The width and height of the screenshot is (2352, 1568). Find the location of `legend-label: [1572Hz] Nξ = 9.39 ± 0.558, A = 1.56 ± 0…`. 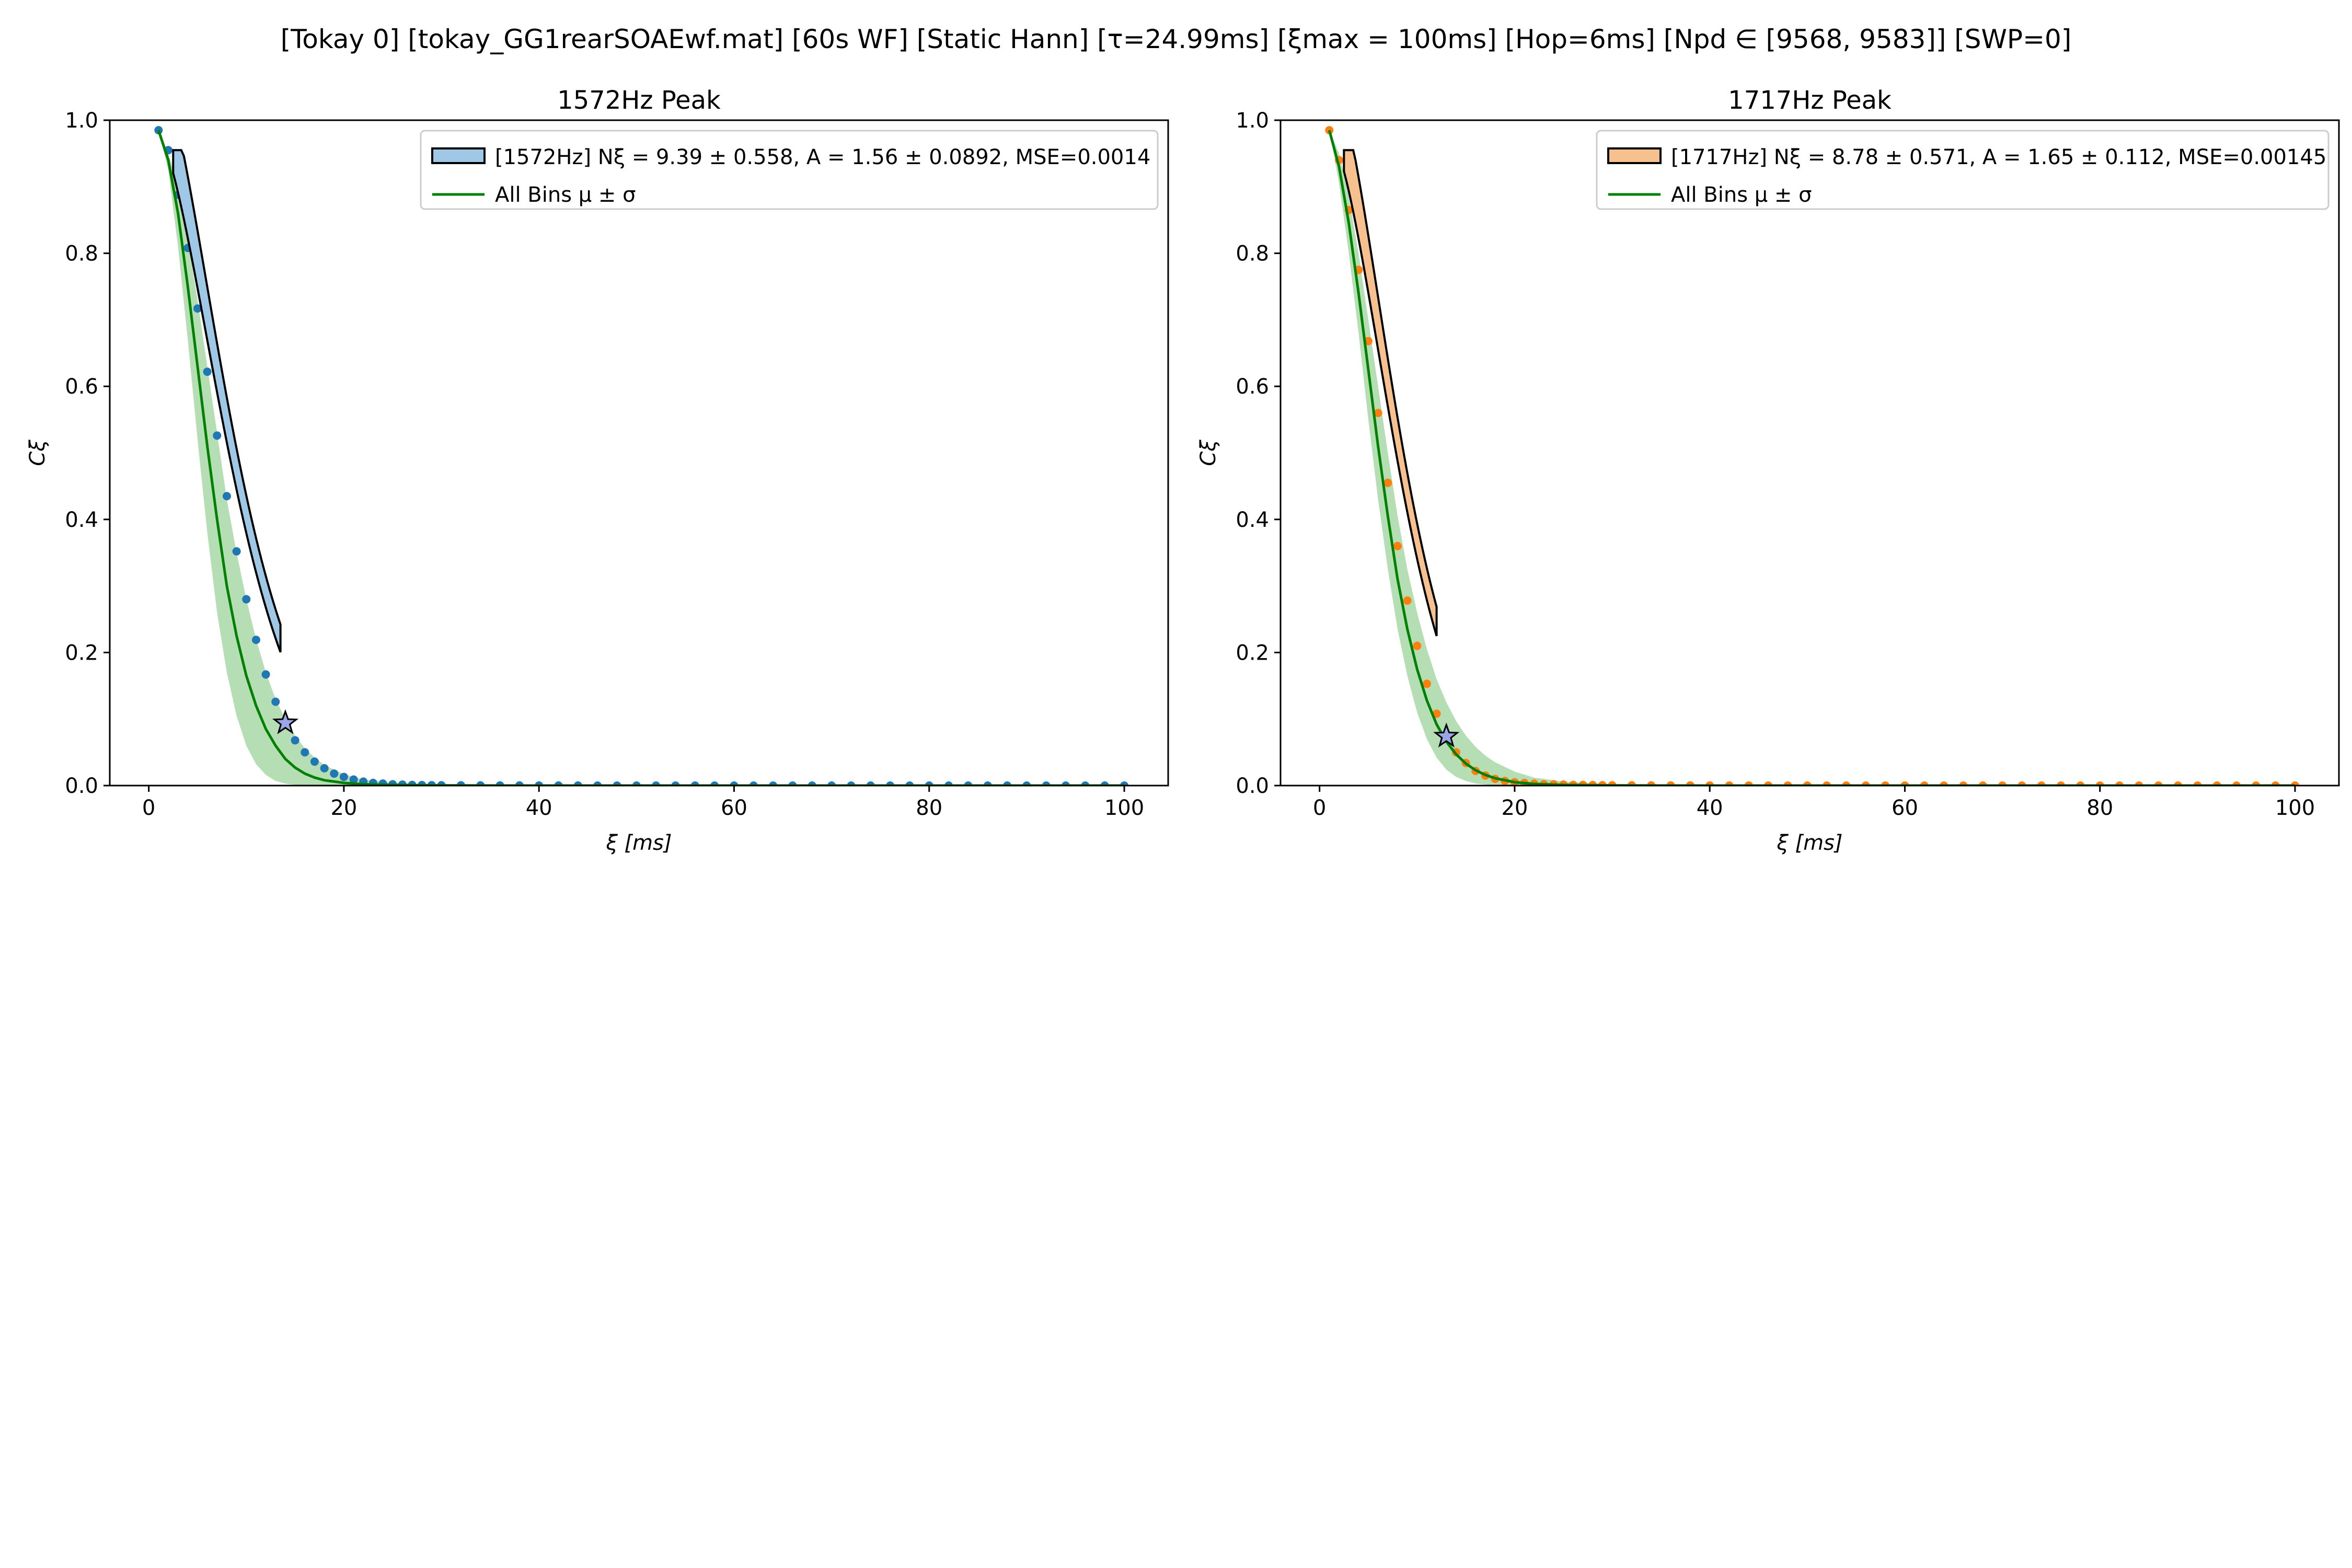

legend-label: [1572Hz] Nξ = 9.39 ± 0.558, A = 1.56 ± 0… is located at coordinates (822, 157).